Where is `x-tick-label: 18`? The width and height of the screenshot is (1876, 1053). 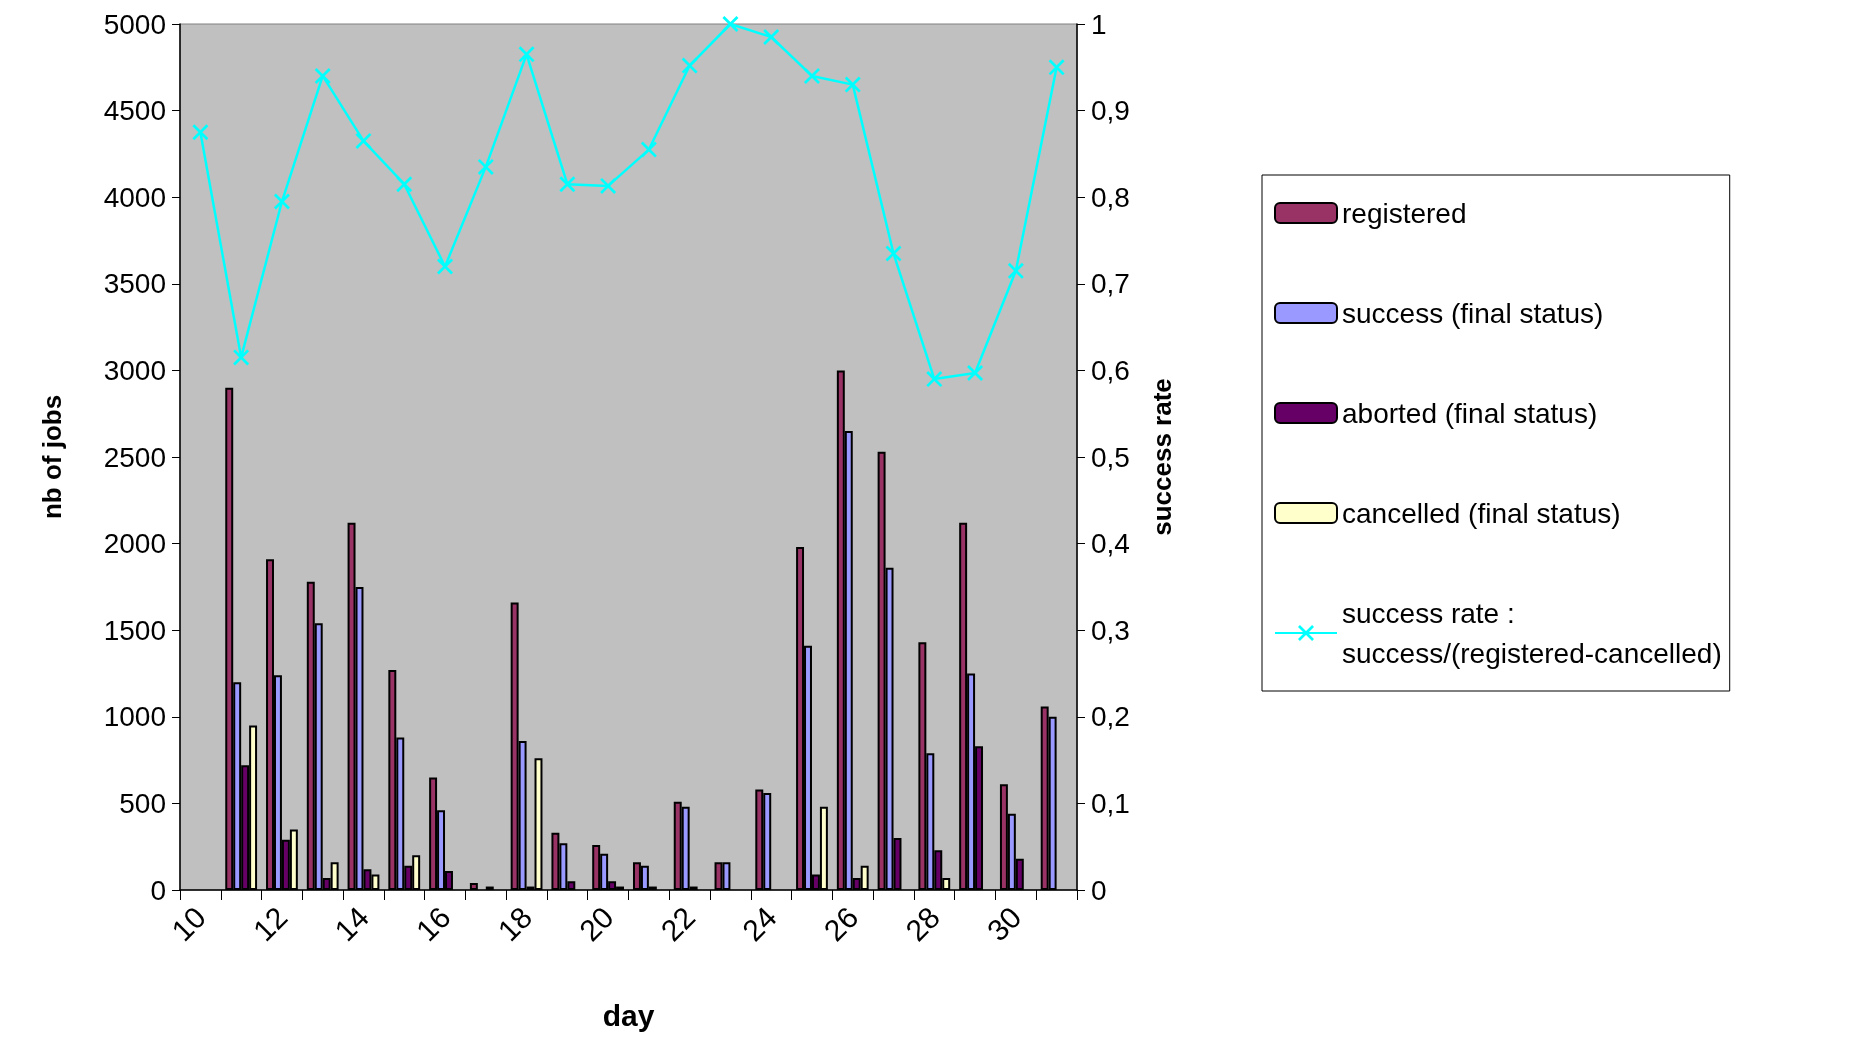 x-tick-label: 18 is located at coordinates (515, 924).